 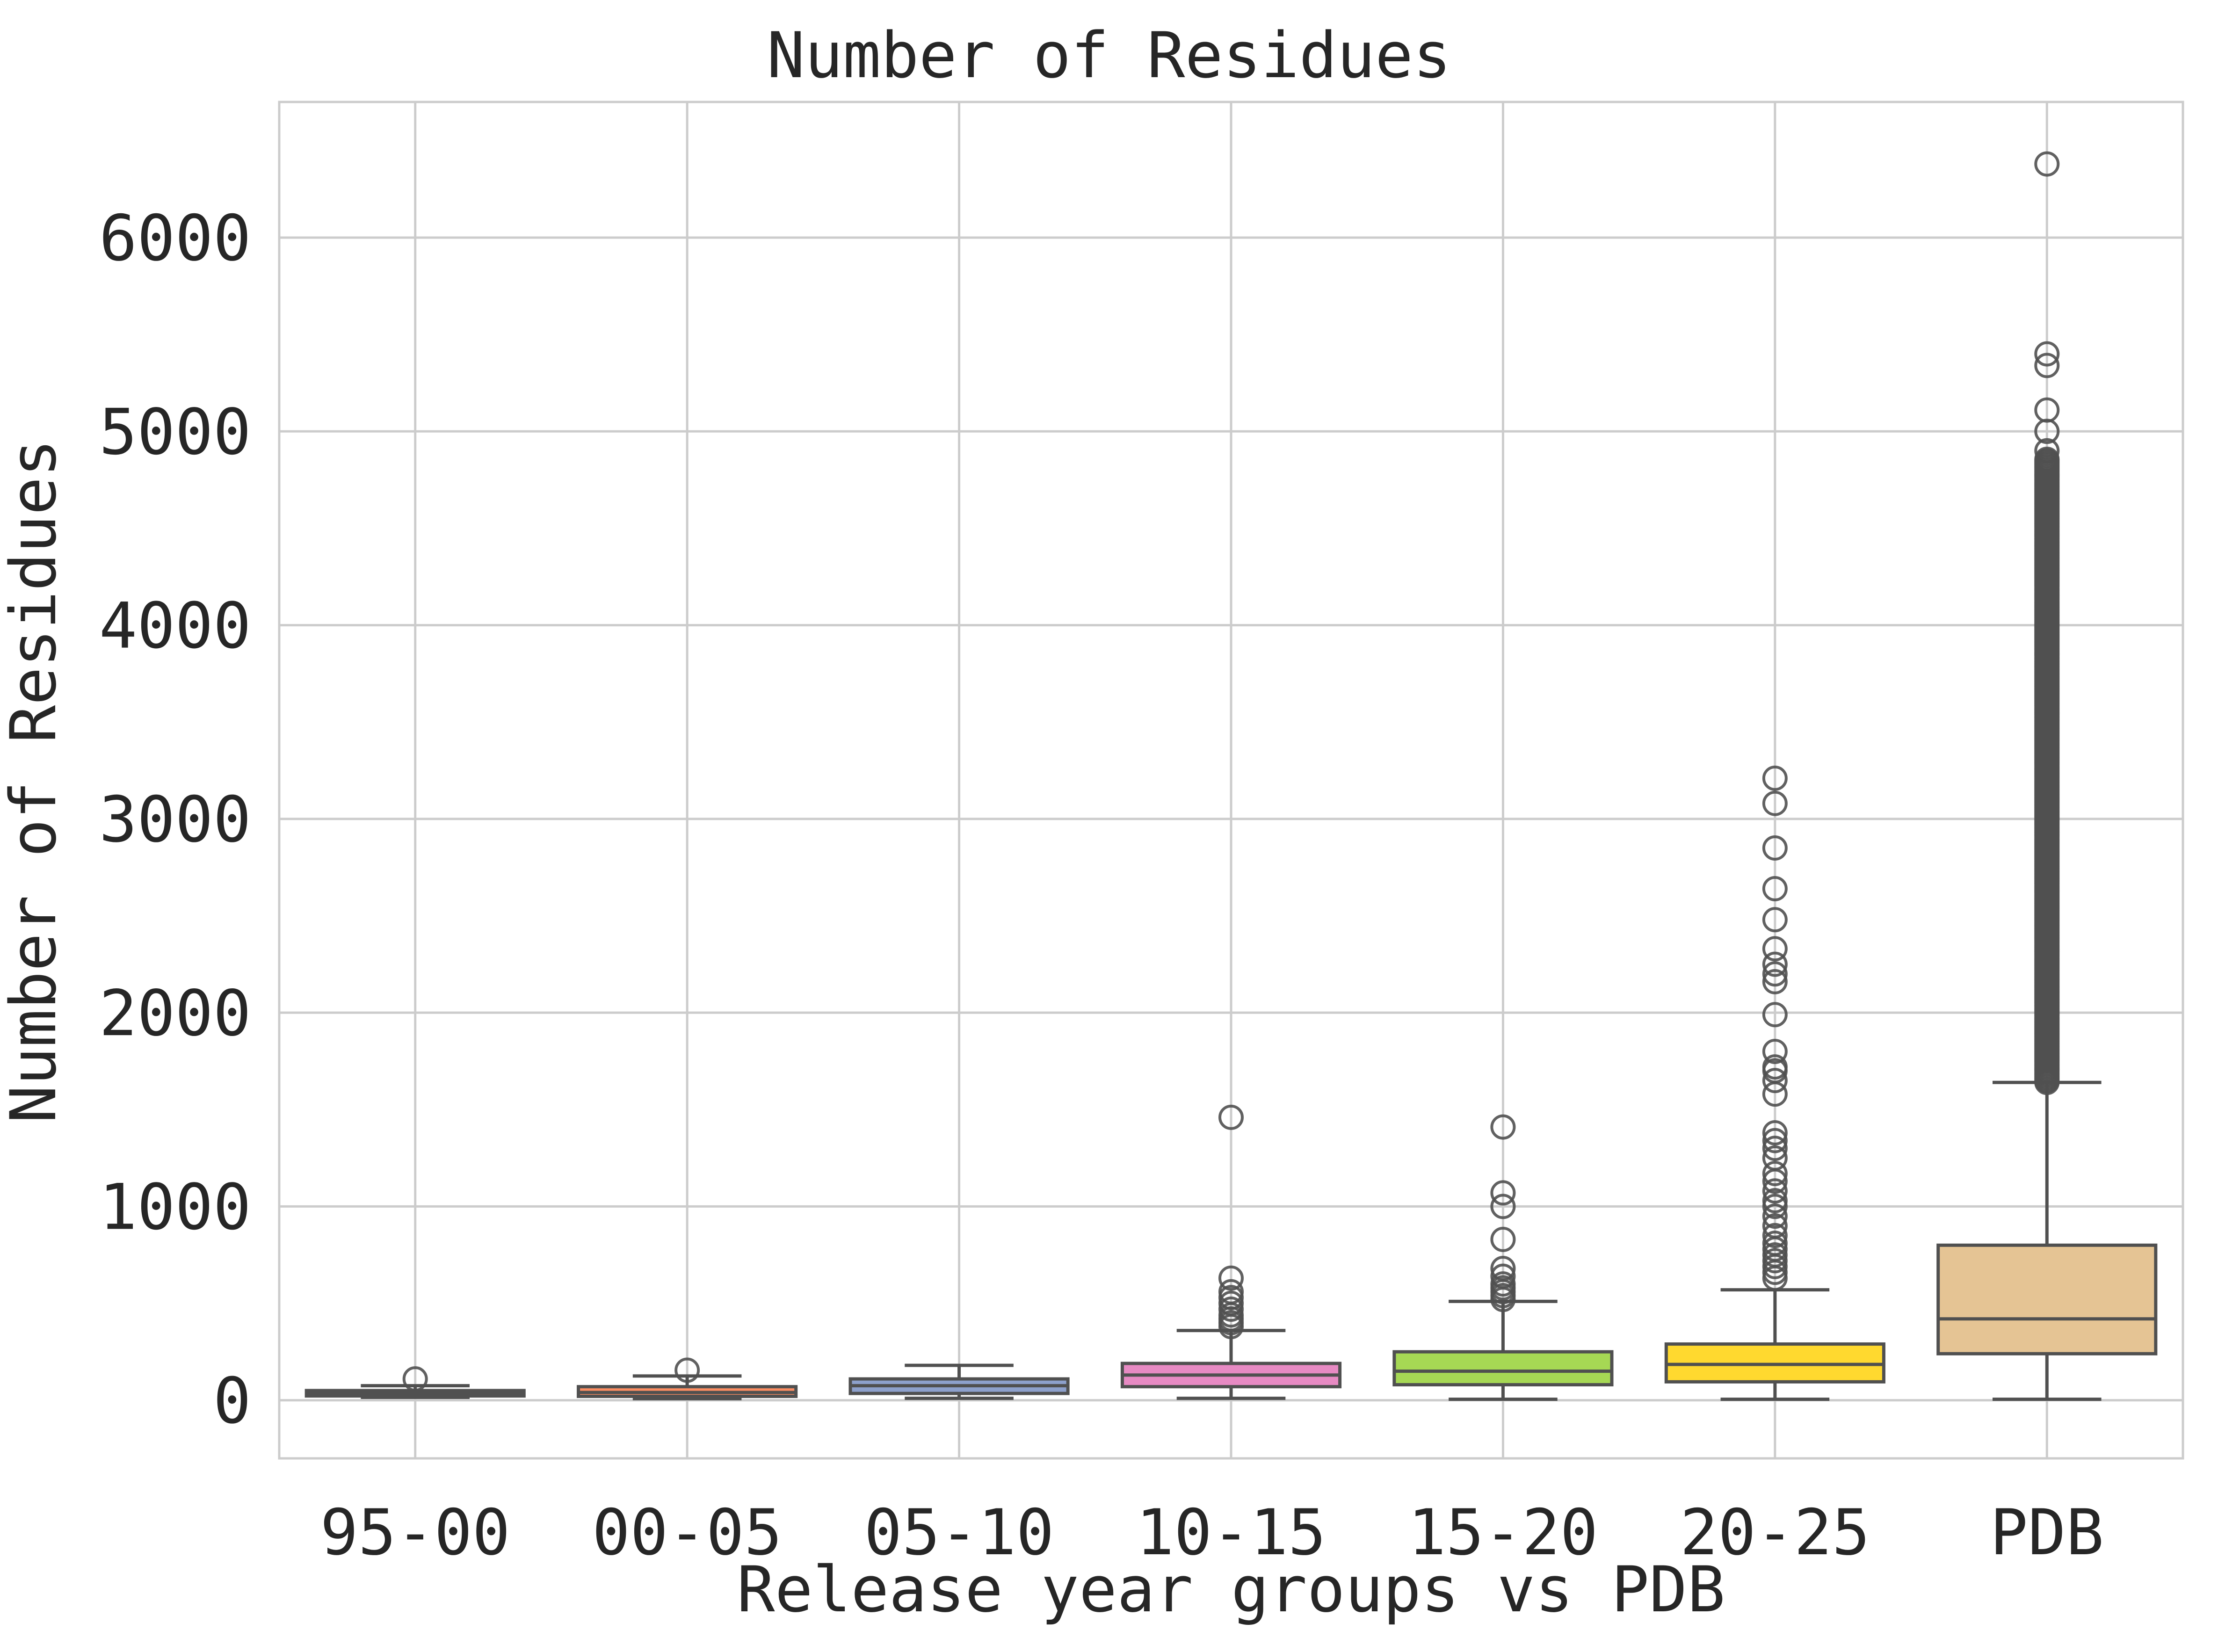 What do you see at coordinates (415, 1532) in the screenshot?
I see `x-tick-label: 95-00` at bounding box center [415, 1532].